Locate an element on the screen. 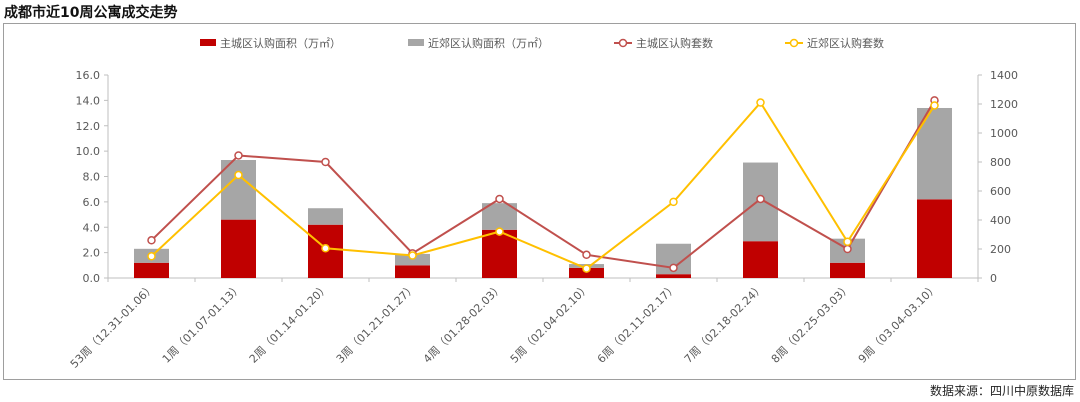  y-left-tick-label: 0.0 is located at coordinates (92, 278).